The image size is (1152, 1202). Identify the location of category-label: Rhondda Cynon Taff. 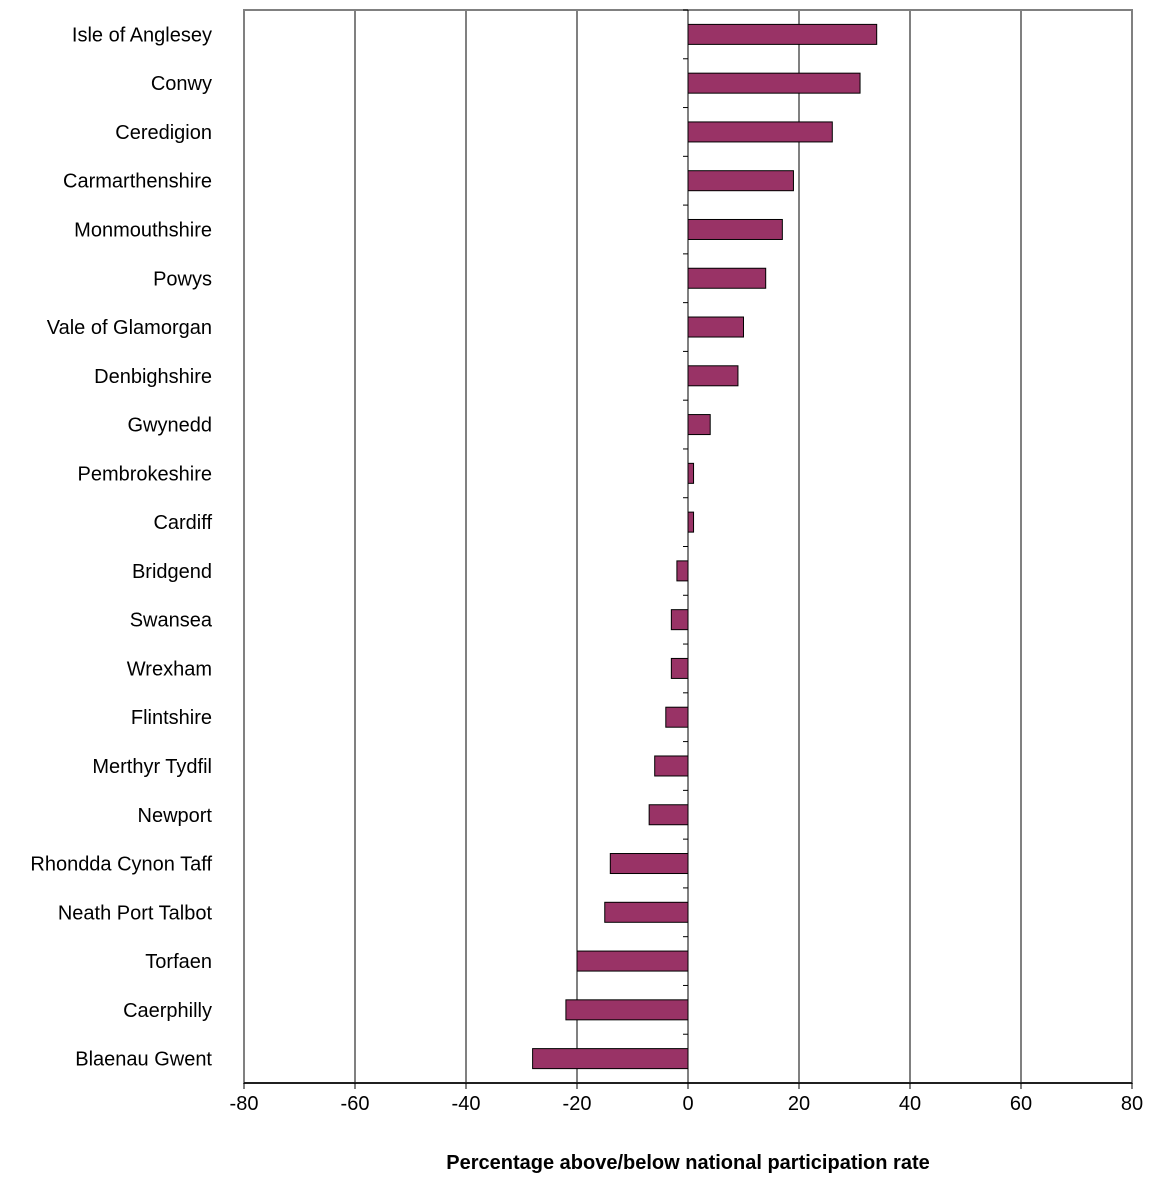
(121, 865).